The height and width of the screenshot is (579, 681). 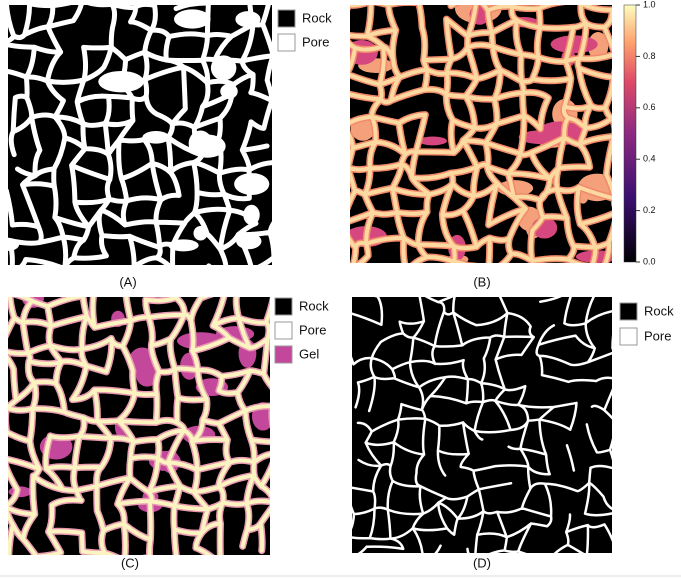 What do you see at coordinates (630, 133) in the screenshot?
I see `colorbar` at bounding box center [630, 133].